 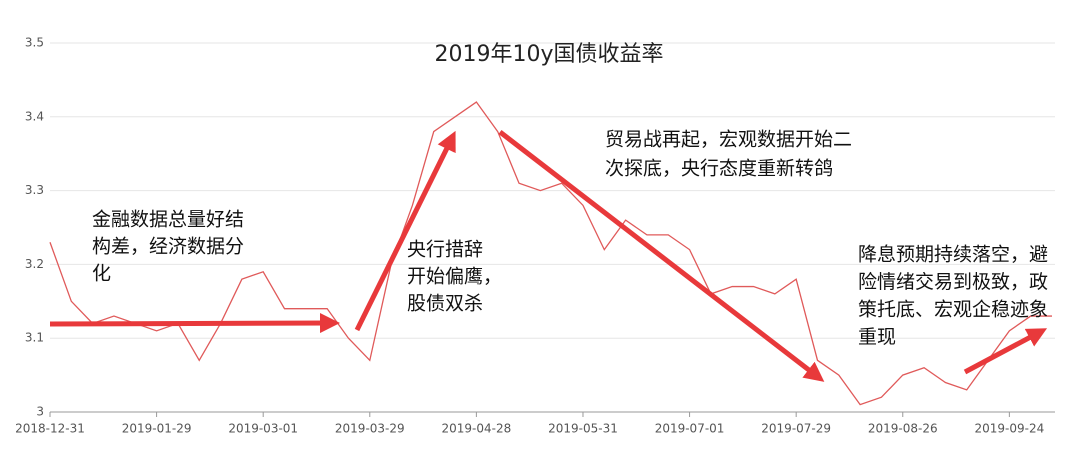 What do you see at coordinates (583, 429) in the screenshot?
I see `x-tick-label: 2019-05-31` at bounding box center [583, 429].